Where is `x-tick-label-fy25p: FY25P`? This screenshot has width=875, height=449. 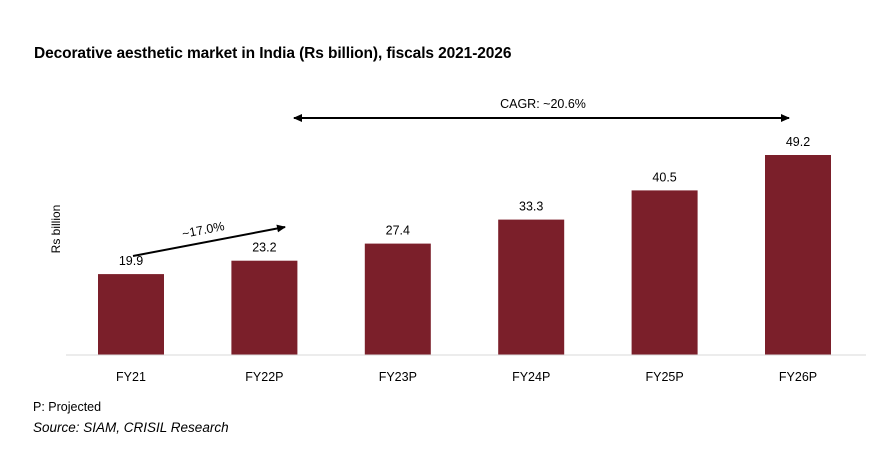
x-tick-label-fy25p: FY25P is located at coordinates (664, 377).